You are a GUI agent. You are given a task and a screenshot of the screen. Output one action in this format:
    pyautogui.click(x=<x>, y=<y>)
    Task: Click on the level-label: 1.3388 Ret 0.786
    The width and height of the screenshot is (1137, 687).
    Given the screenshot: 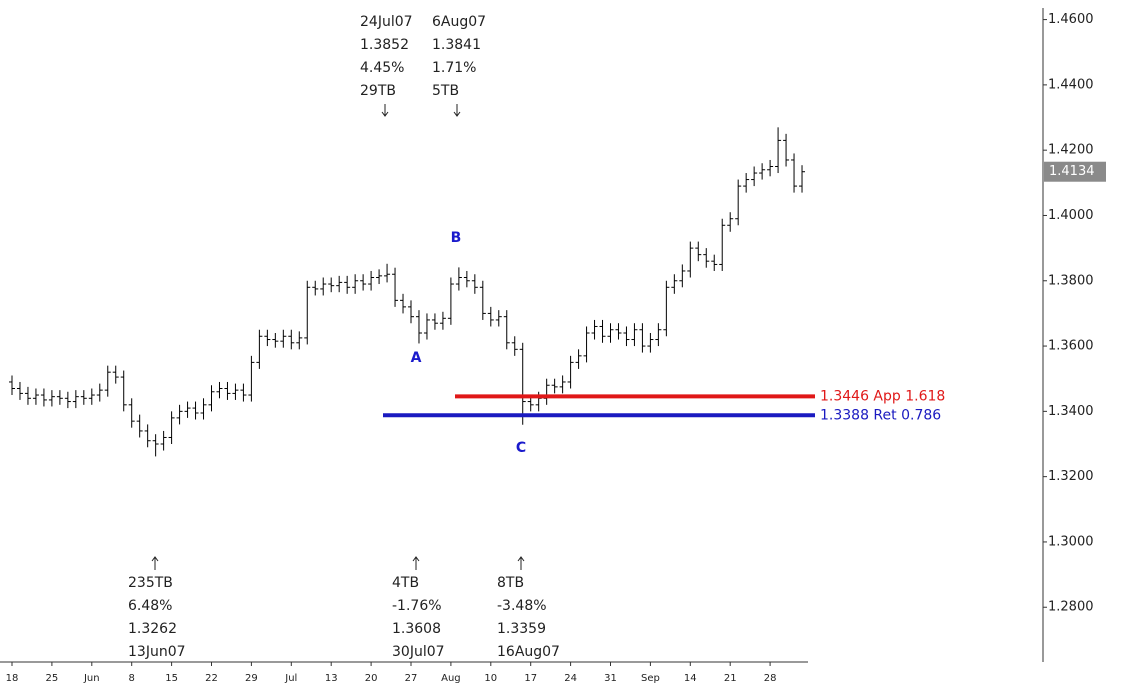 What is the action you would take?
    pyautogui.click(x=880, y=415)
    